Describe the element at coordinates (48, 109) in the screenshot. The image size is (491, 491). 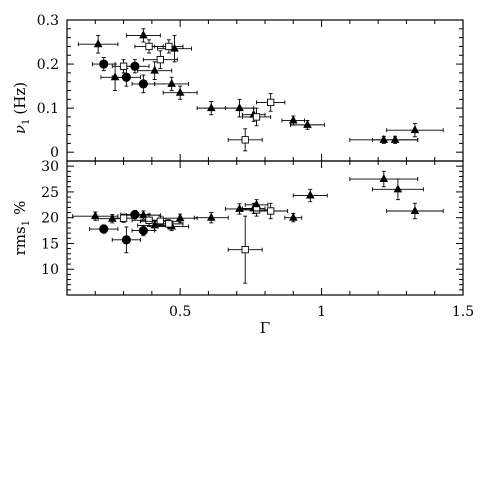
I see `y-tick-label: 0.1` at that location.